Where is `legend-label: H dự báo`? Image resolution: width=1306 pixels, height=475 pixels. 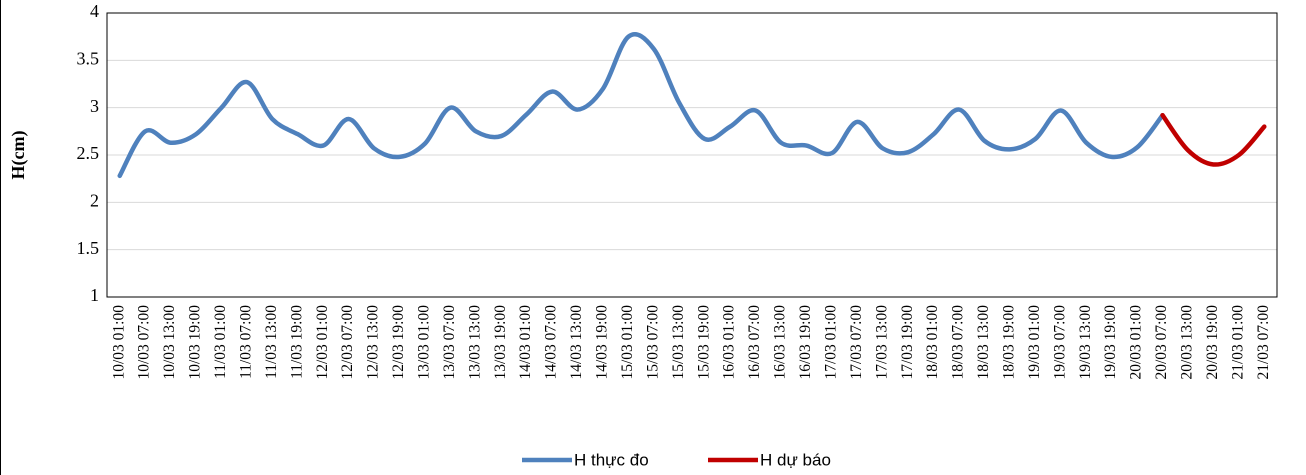
legend-label: H dự báo is located at coordinates (795, 459).